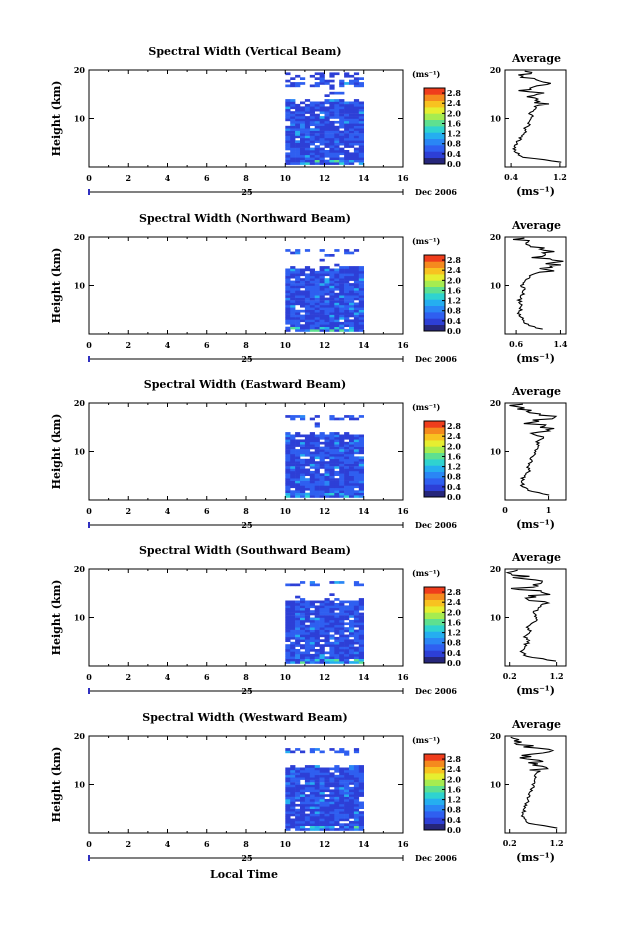 This screenshot has height=929, width=620. I want to click on date-day-label: 25, so click(246, 858).